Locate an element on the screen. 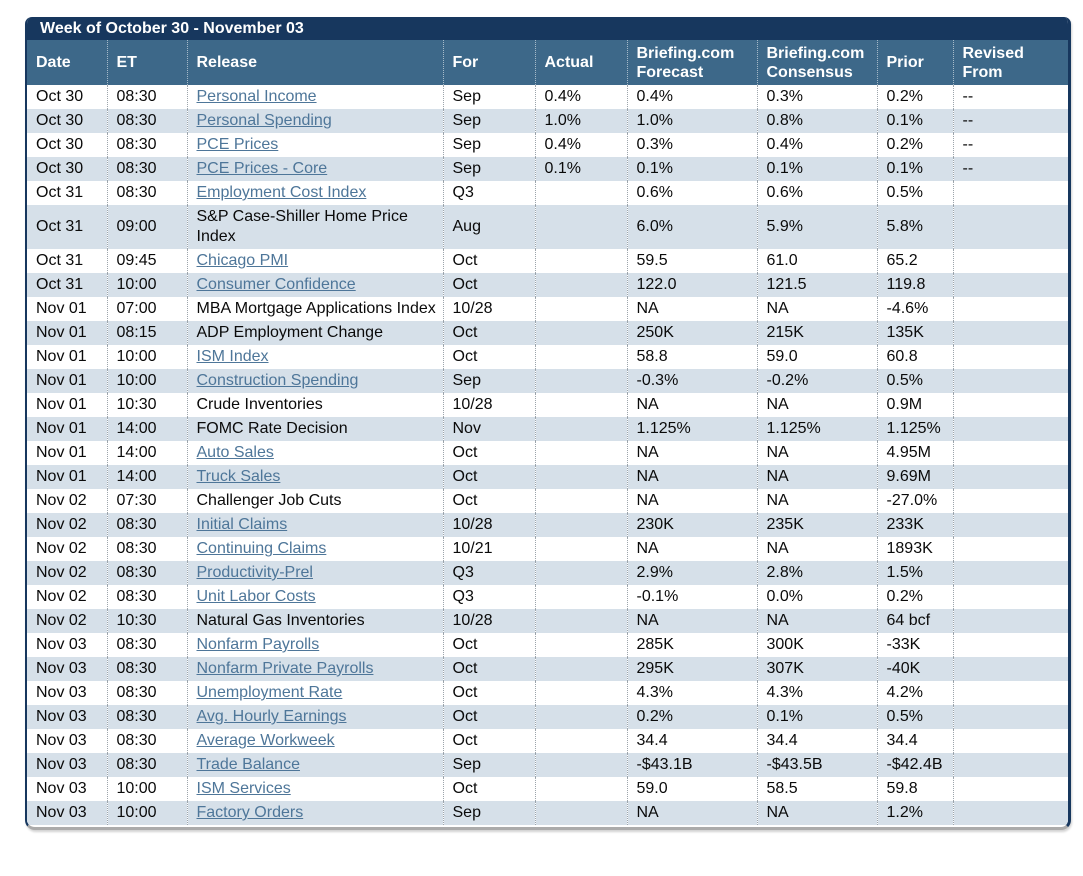  release-link: Average Workweek is located at coordinates (265, 740).